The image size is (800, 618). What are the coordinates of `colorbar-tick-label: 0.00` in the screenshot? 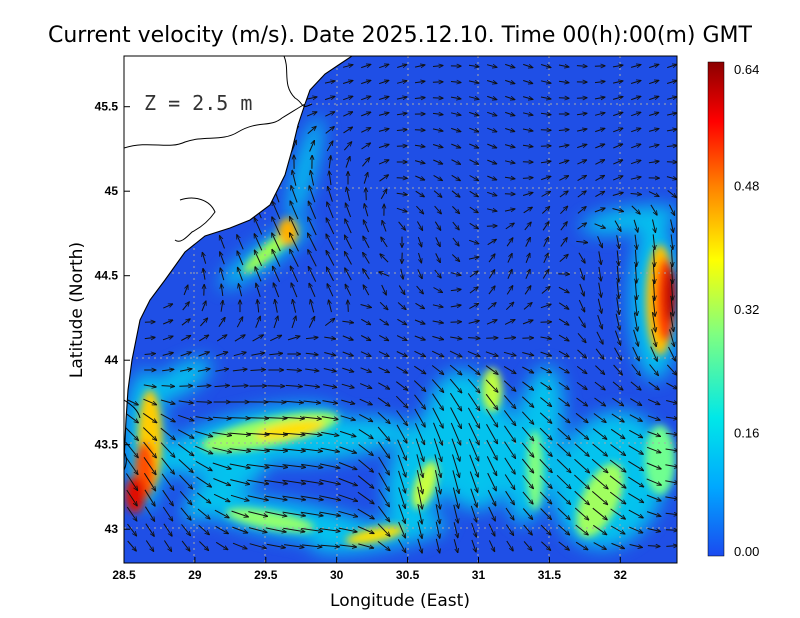 It's located at (746, 551).